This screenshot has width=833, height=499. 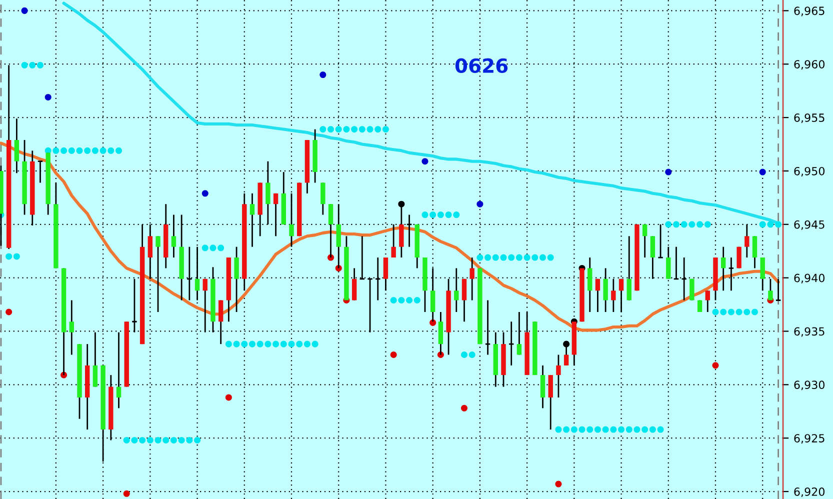 I want to click on y-tick-label: 6,955, so click(x=809, y=119).